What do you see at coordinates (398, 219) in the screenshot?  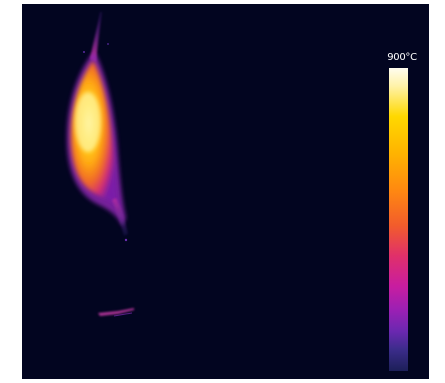 I see `temperature-color-scale-bar` at bounding box center [398, 219].